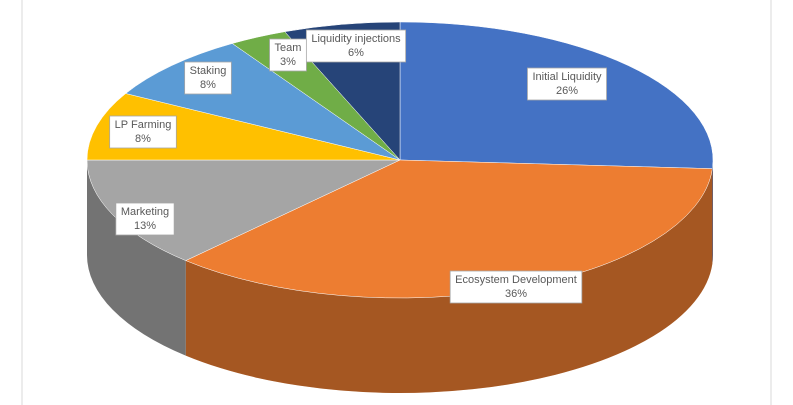 The image size is (793, 405). What do you see at coordinates (145, 226) in the screenshot?
I see `label-value: 13%` at bounding box center [145, 226].